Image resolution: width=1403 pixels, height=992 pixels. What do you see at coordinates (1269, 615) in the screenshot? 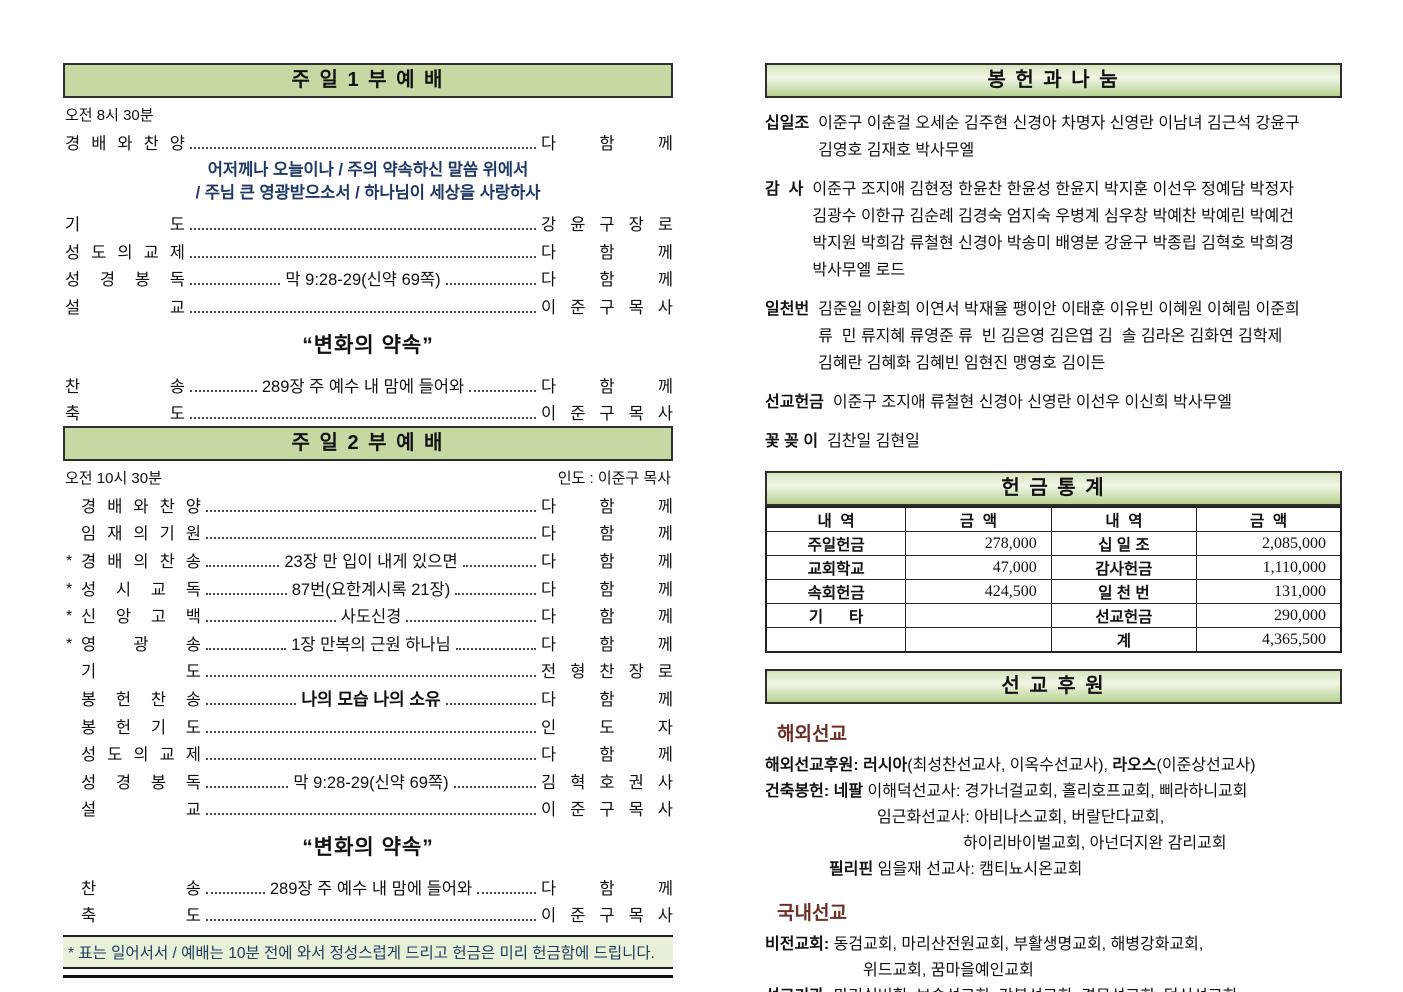
I see `stats-amount-cell: 290,000` at bounding box center [1269, 615].